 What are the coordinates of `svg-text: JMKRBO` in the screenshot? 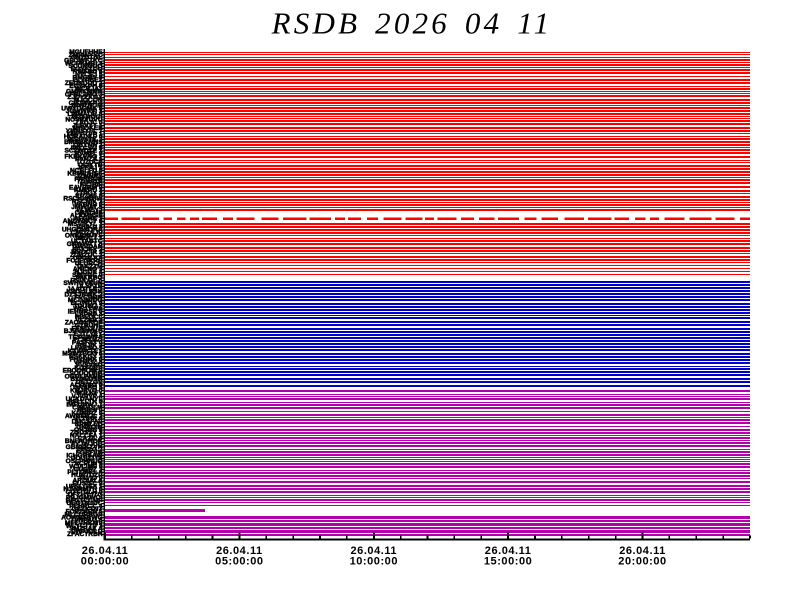 It's located at (88, 278).